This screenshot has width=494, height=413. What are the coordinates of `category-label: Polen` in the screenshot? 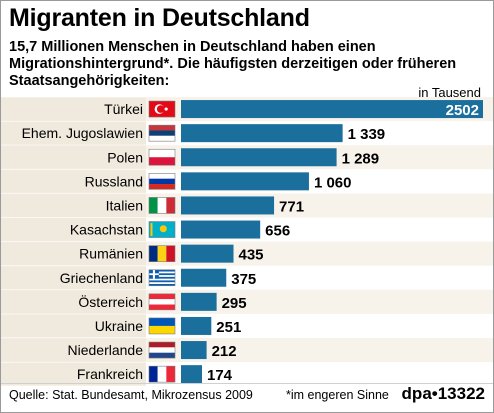 It's located at (125, 157).